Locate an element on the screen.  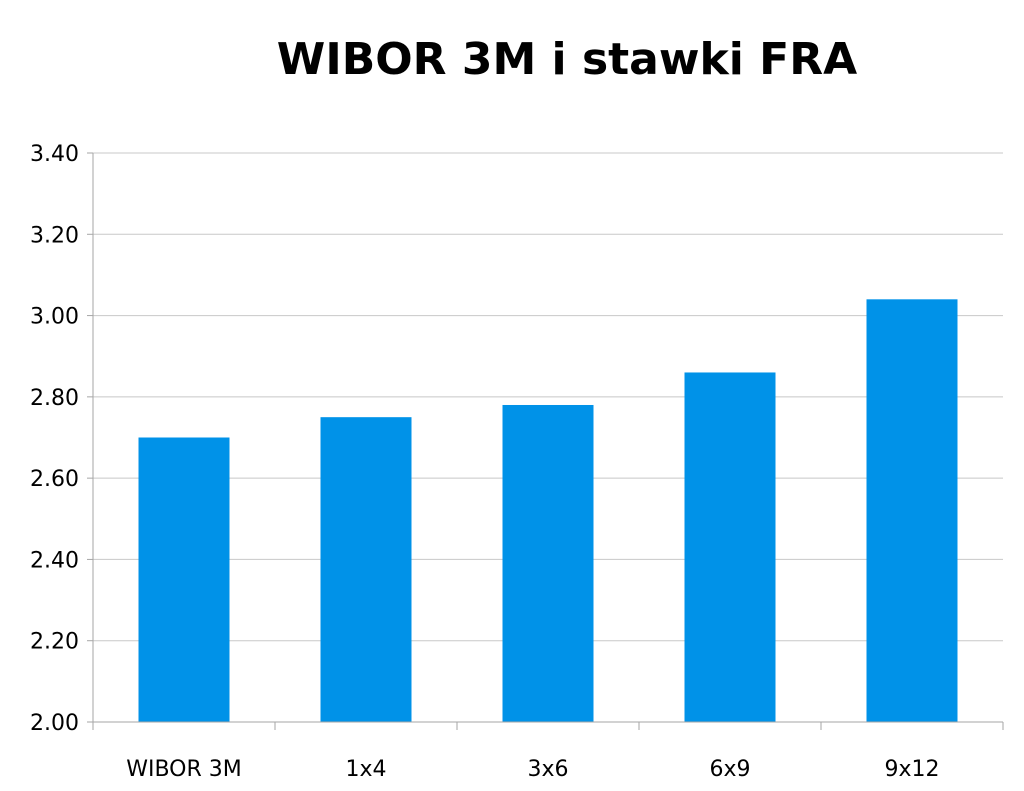
y-tick-label: 2.40 is located at coordinates (54, 560).